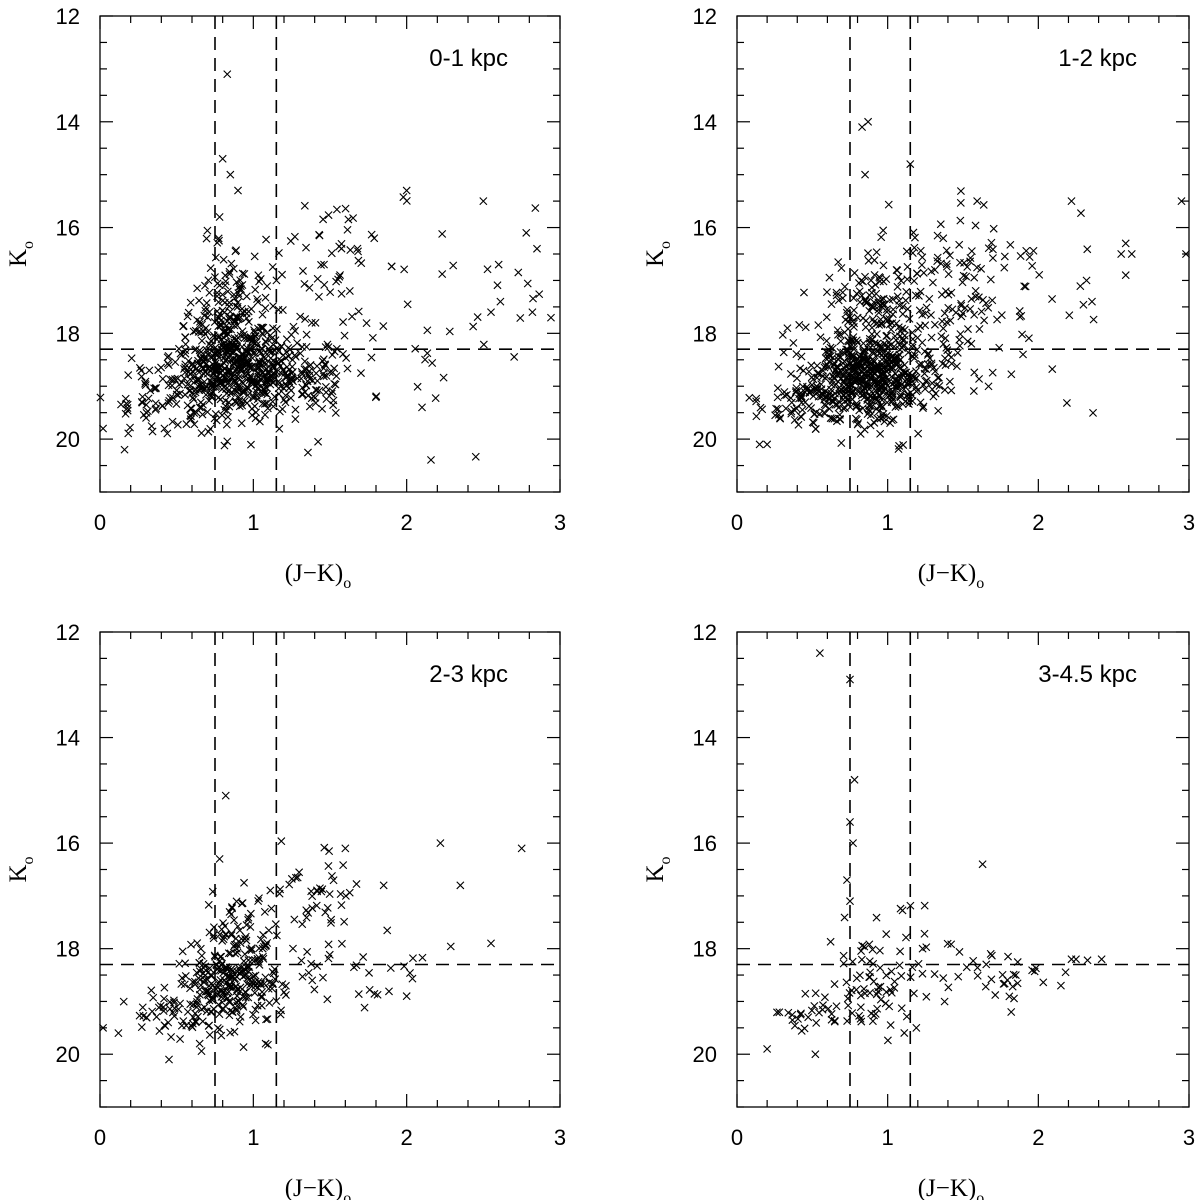  What do you see at coordinates (468, 58) in the screenshot?
I see `panel-distance-label: 0-1 kpc` at bounding box center [468, 58].